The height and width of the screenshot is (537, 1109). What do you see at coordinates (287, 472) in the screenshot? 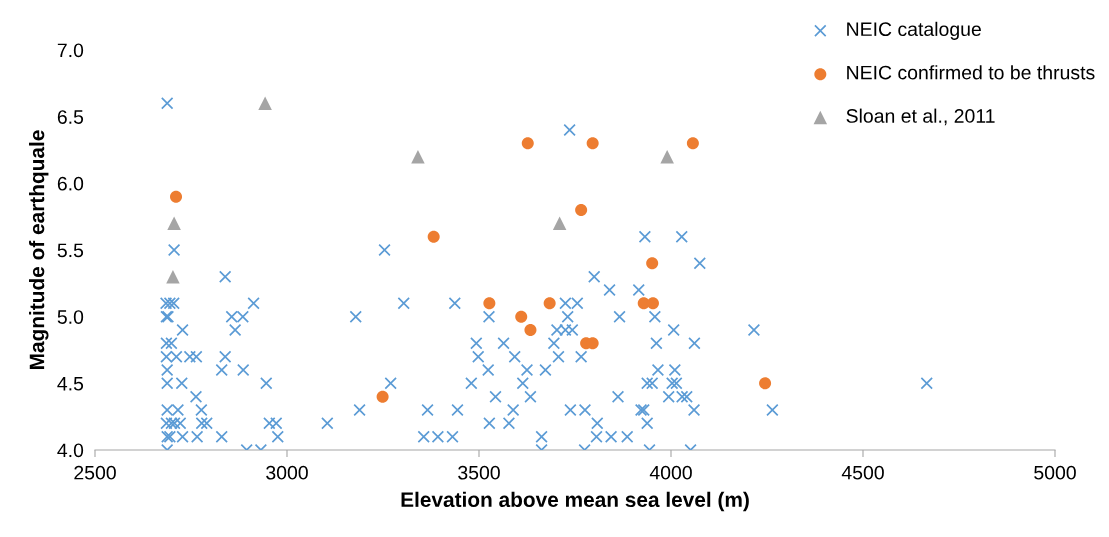
I see `x-tick-label: 3000` at bounding box center [287, 472].